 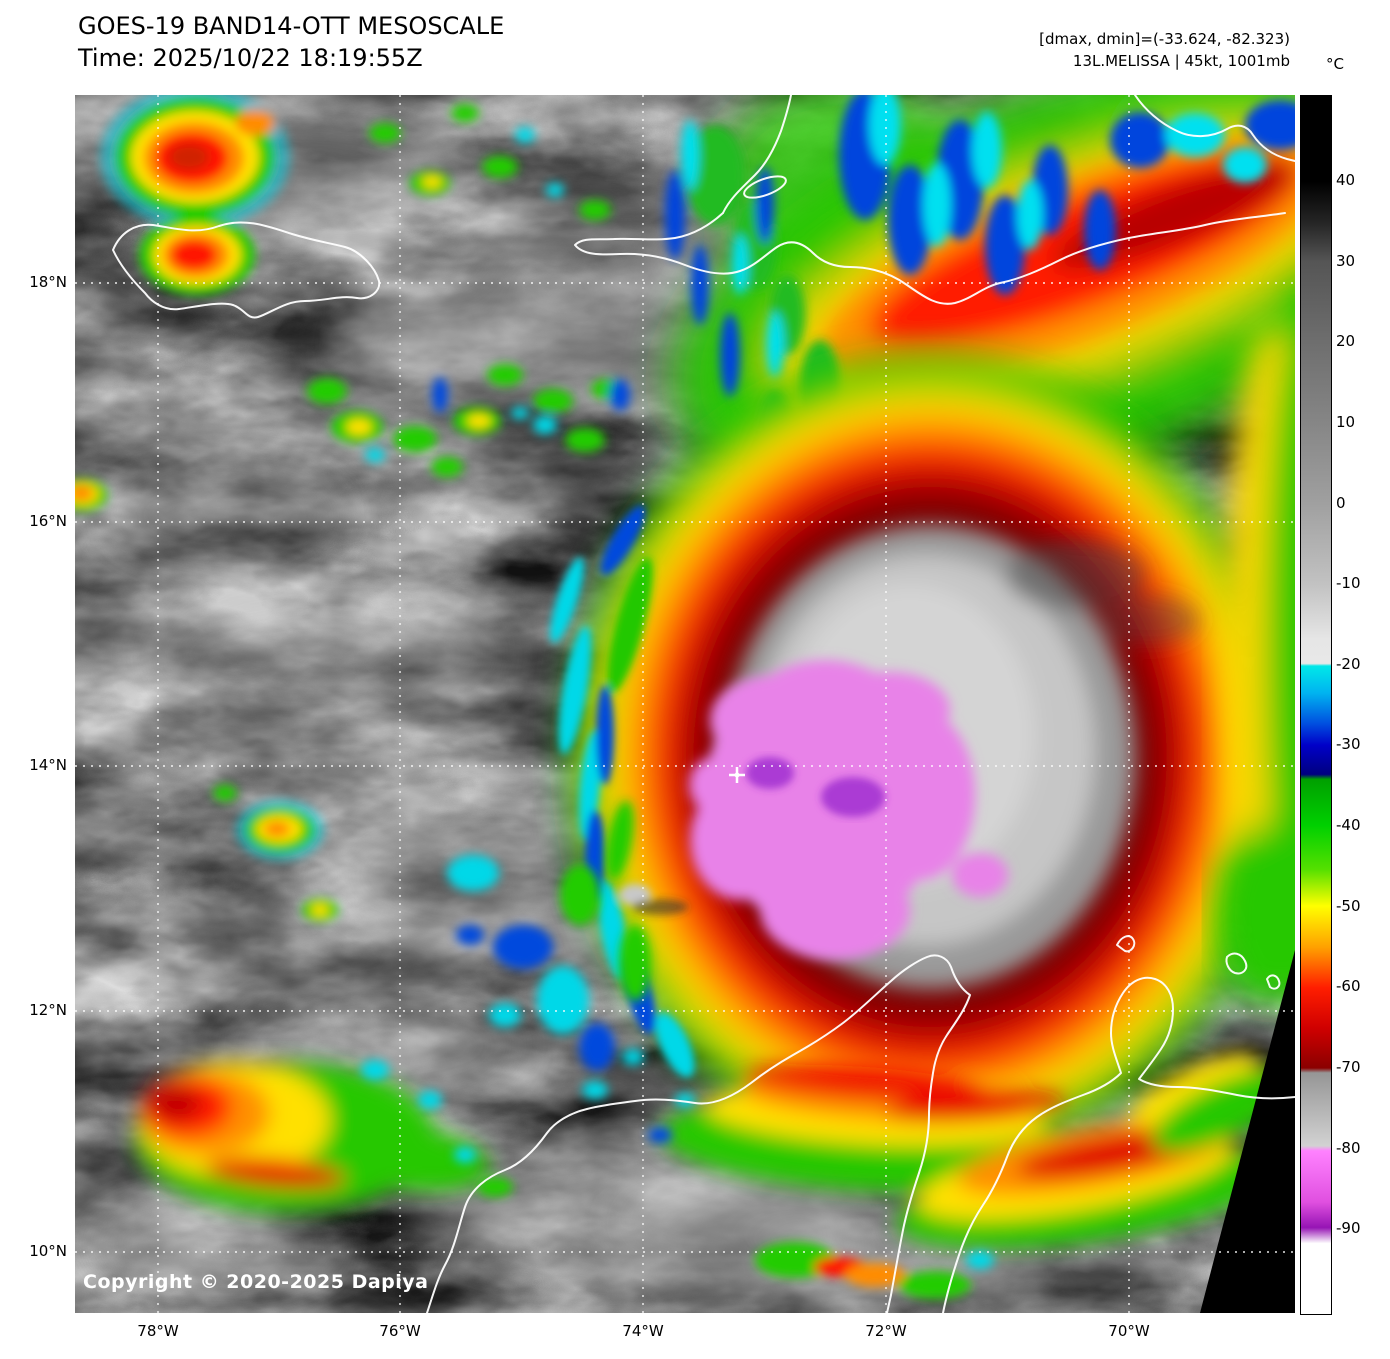 What do you see at coordinates (643, 1331) in the screenshot?
I see `lon-label-74w: 74°W` at bounding box center [643, 1331].